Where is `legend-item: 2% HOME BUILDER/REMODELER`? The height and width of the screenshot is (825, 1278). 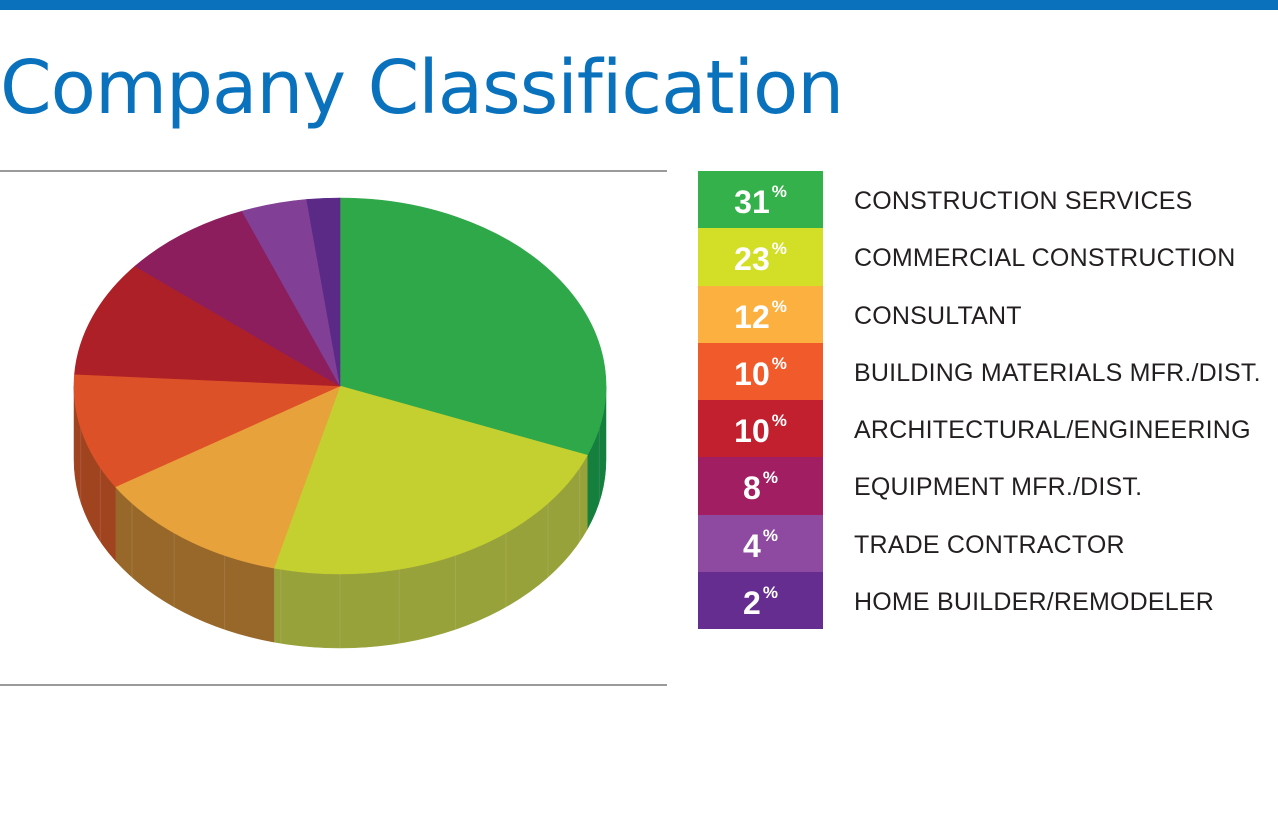
legend-item: 2% HOME BUILDER/REMODELER is located at coordinates (988, 601).